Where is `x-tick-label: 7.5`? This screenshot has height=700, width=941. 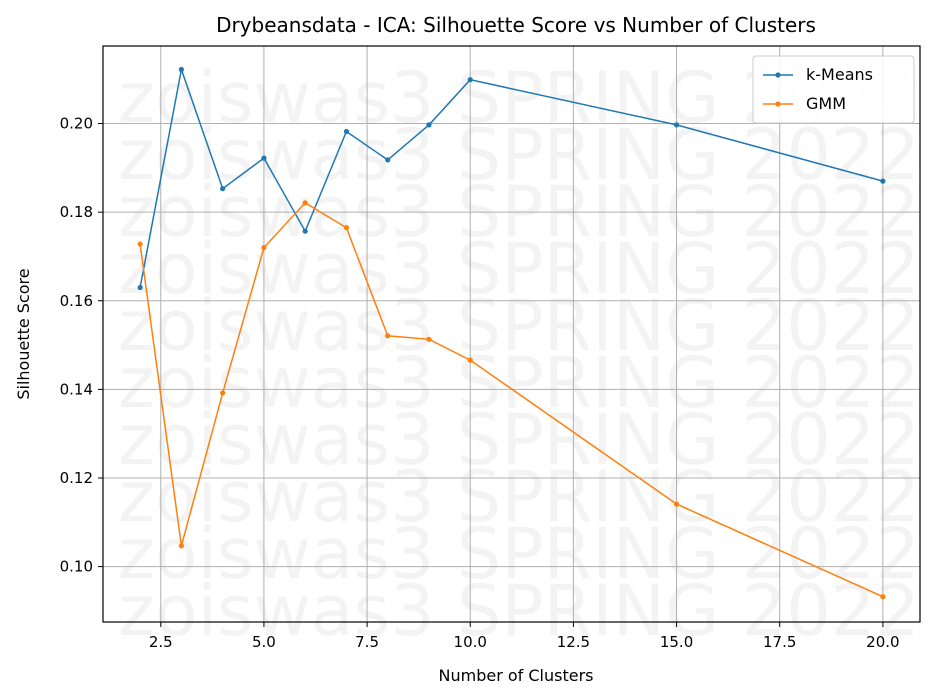
x-tick-label: 7.5 is located at coordinates (367, 642).